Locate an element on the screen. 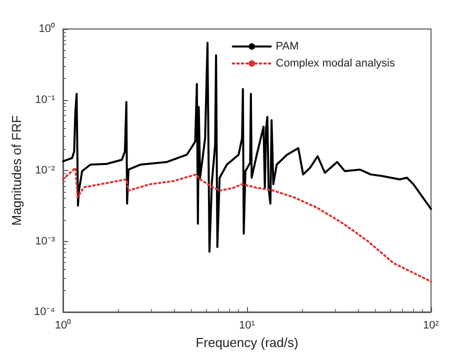 The height and width of the screenshot is (354, 474). legend-label: PAM is located at coordinates (287, 46).